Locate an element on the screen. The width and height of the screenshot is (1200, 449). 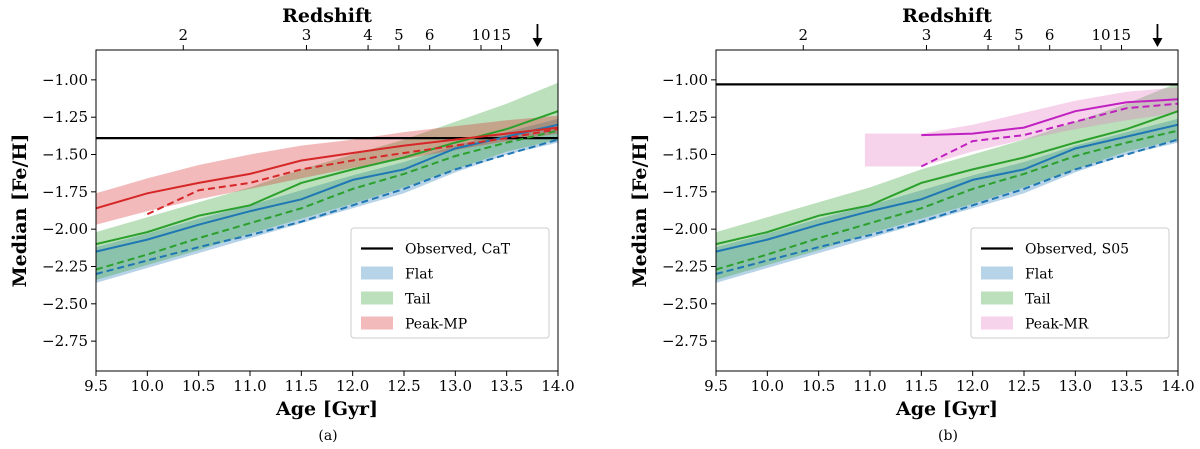
series-peak-mp-median is located at coordinates (327, 168).